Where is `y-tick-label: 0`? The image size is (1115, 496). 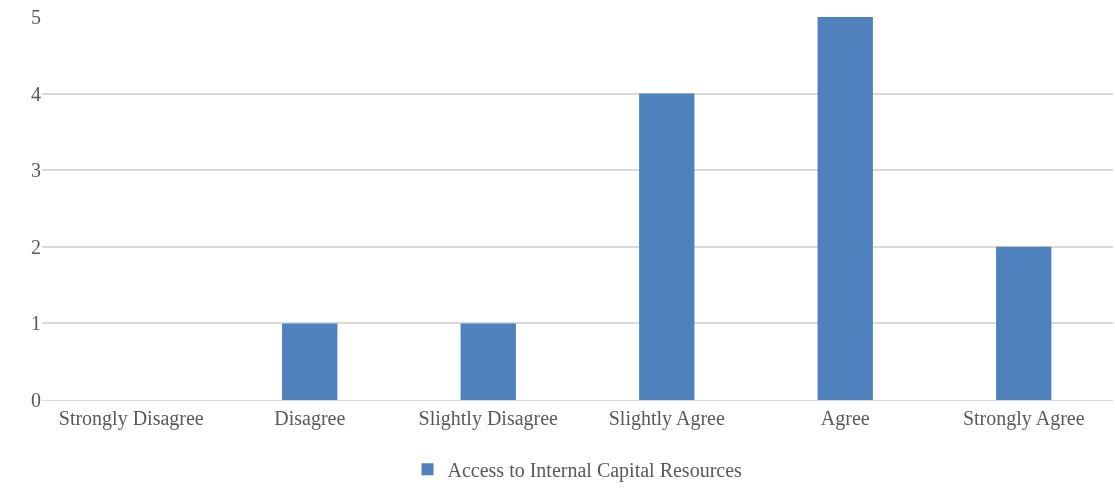 y-tick-label: 0 is located at coordinates (36, 400).